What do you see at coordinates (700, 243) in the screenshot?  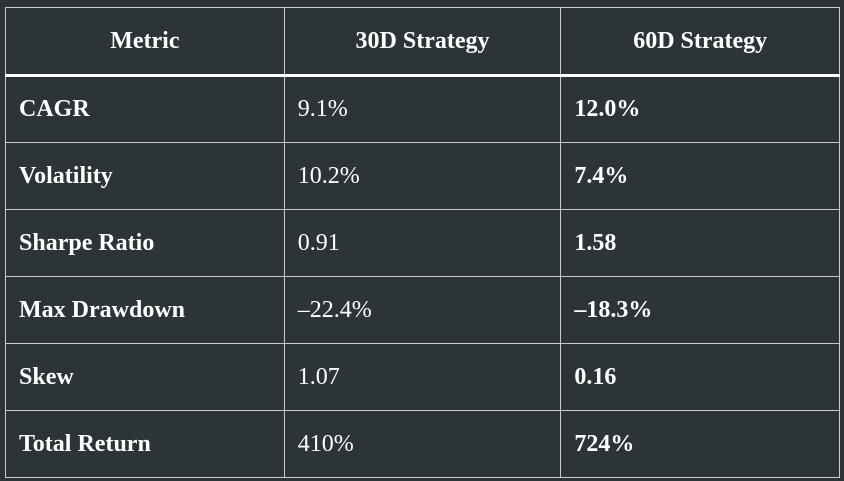 I see `value-cell: 1.58` at bounding box center [700, 243].